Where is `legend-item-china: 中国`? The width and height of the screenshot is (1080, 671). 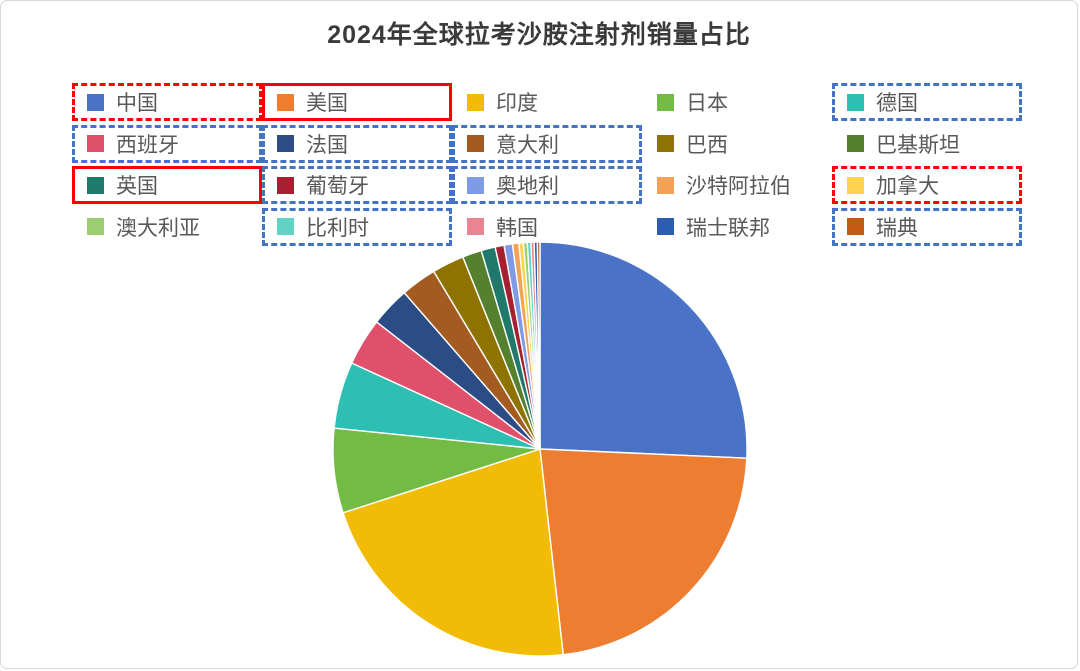
legend-item-china: 中国 is located at coordinates (167, 102).